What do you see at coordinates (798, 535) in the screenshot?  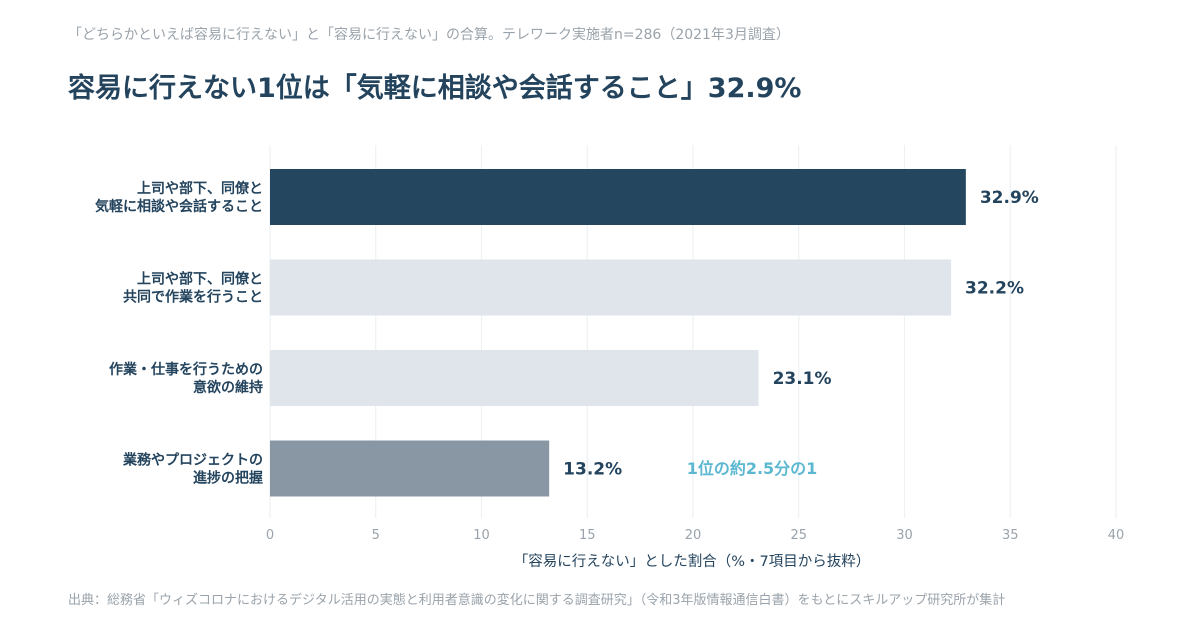 I see `x-tick-label: 25` at bounding box center [798, 535].